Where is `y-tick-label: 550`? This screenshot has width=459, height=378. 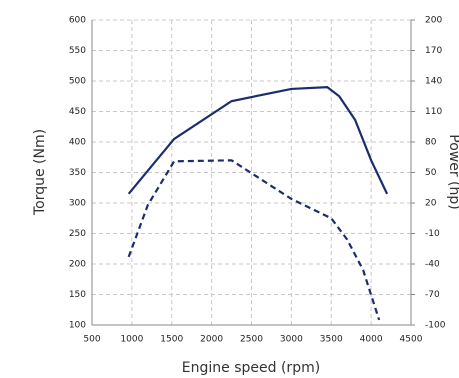
y-tick-label: 550 is located at coordinates (77, 51).